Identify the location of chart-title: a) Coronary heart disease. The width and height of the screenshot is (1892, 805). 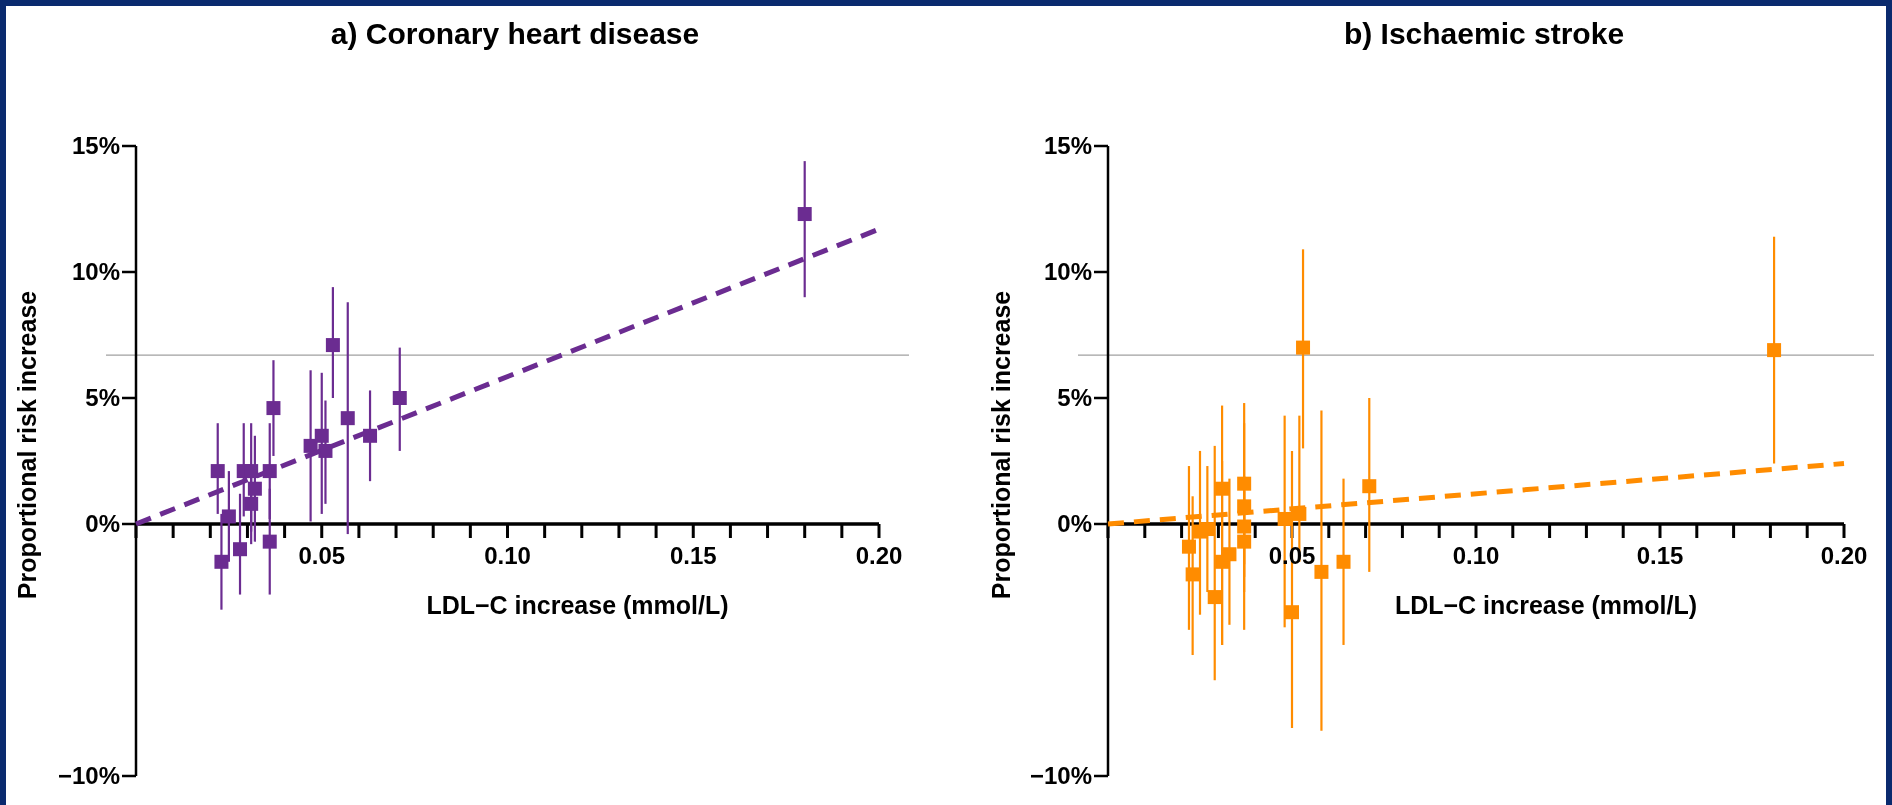
(515, 33).